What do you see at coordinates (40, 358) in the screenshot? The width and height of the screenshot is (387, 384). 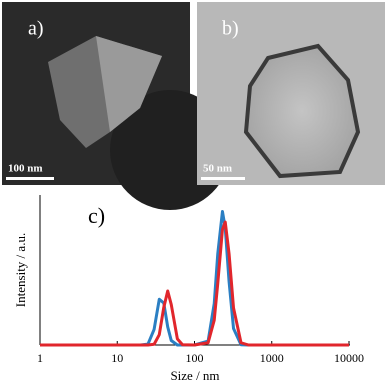 I see `x-tick-label: 1` at bounding box center [40, 358].